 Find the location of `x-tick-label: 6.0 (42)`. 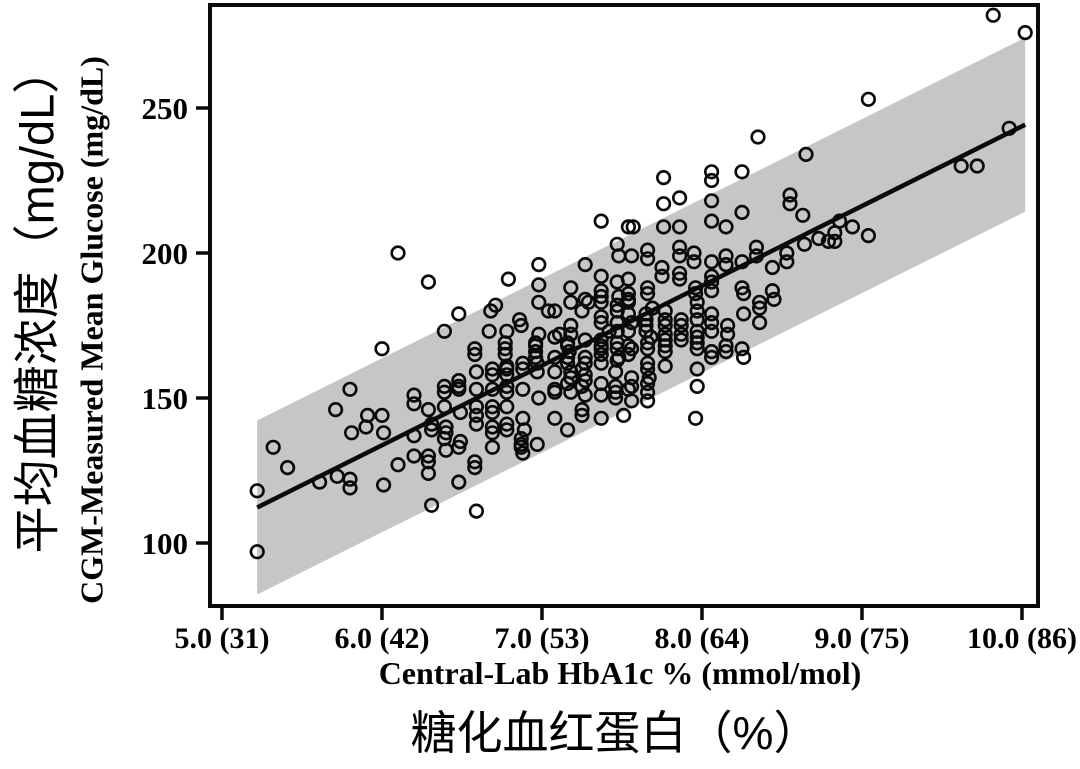

x-tick-label: 6.0 (42) is located at coordinates (382, 638).